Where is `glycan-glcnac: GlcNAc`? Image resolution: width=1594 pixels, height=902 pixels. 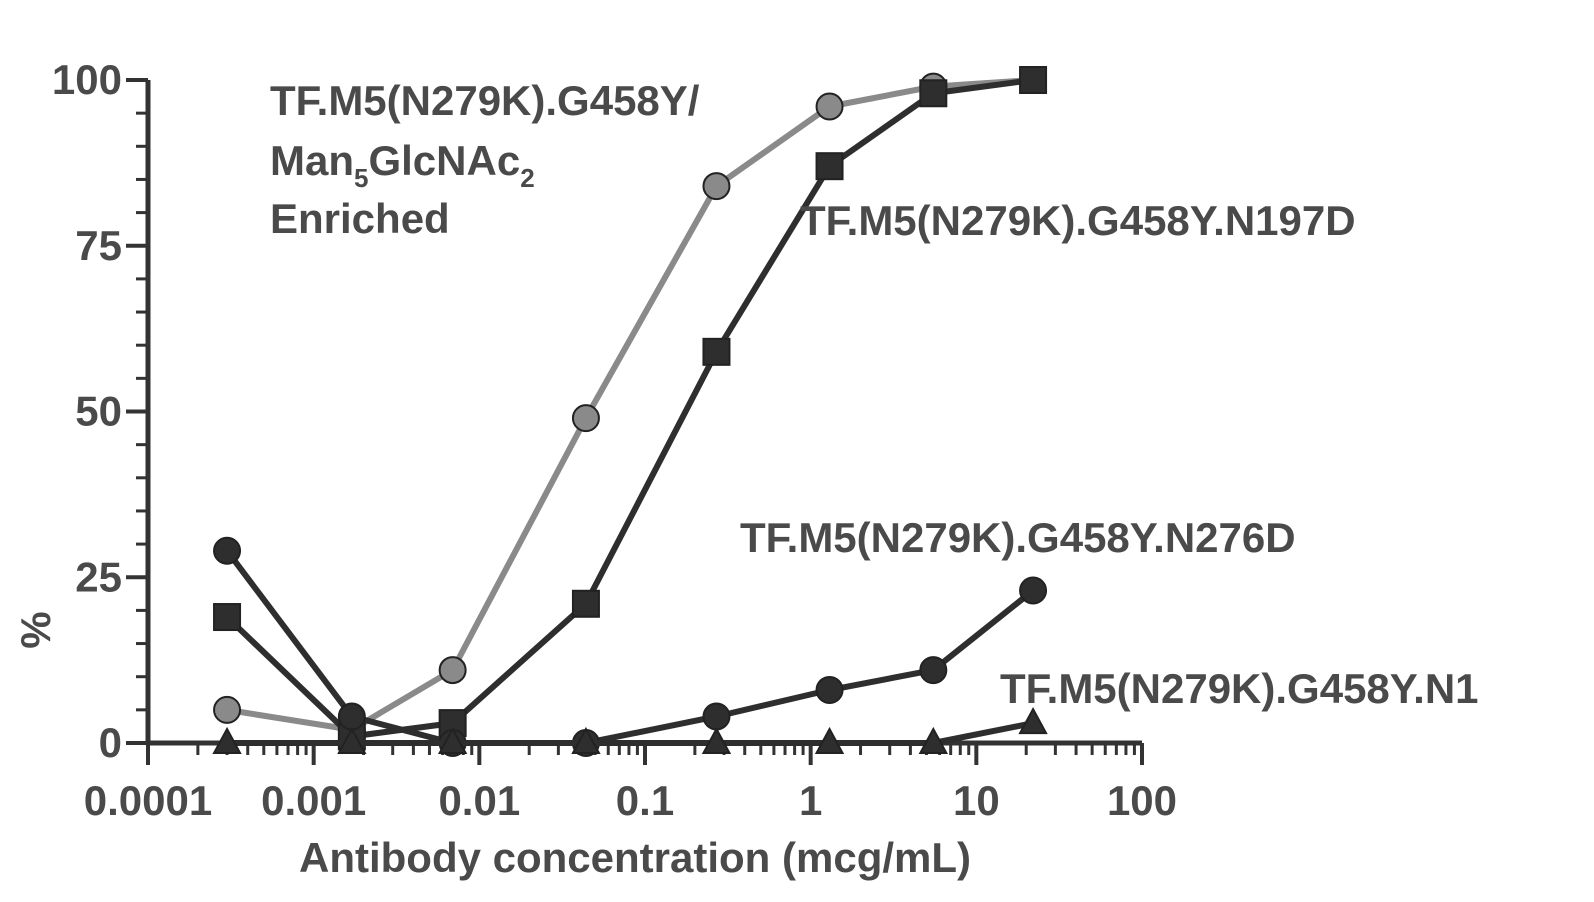
glycan-glcnac: GlcNAc is located at coordinates (444, 160).